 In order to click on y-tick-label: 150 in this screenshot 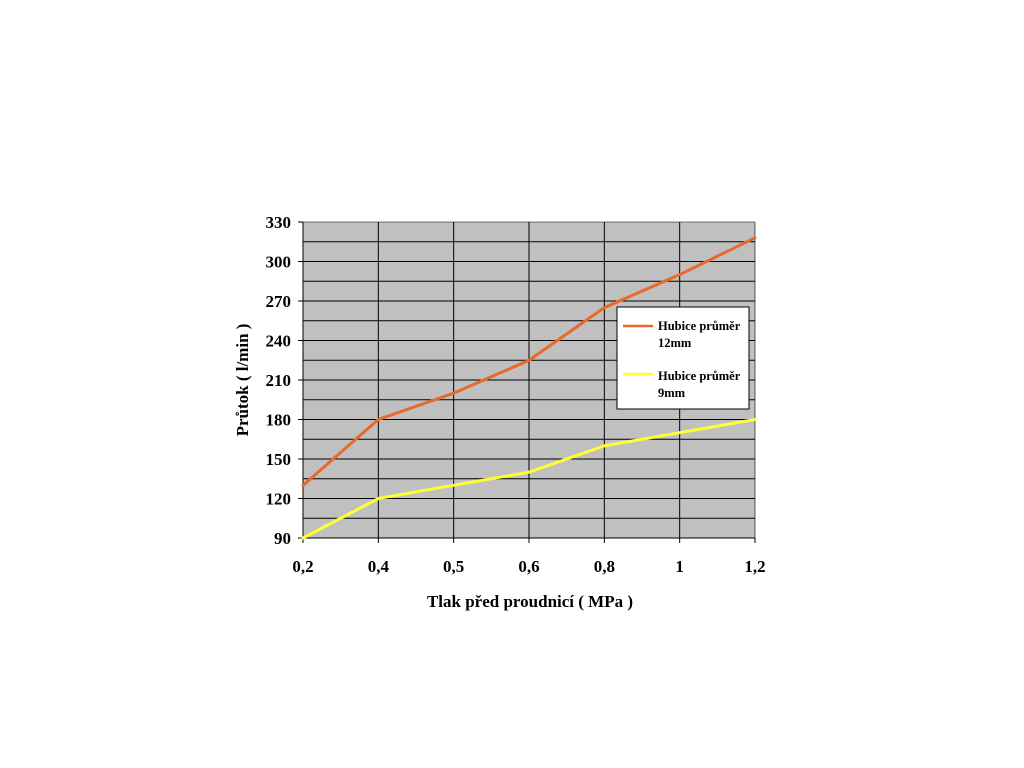, I will do `click(279, 459)`.